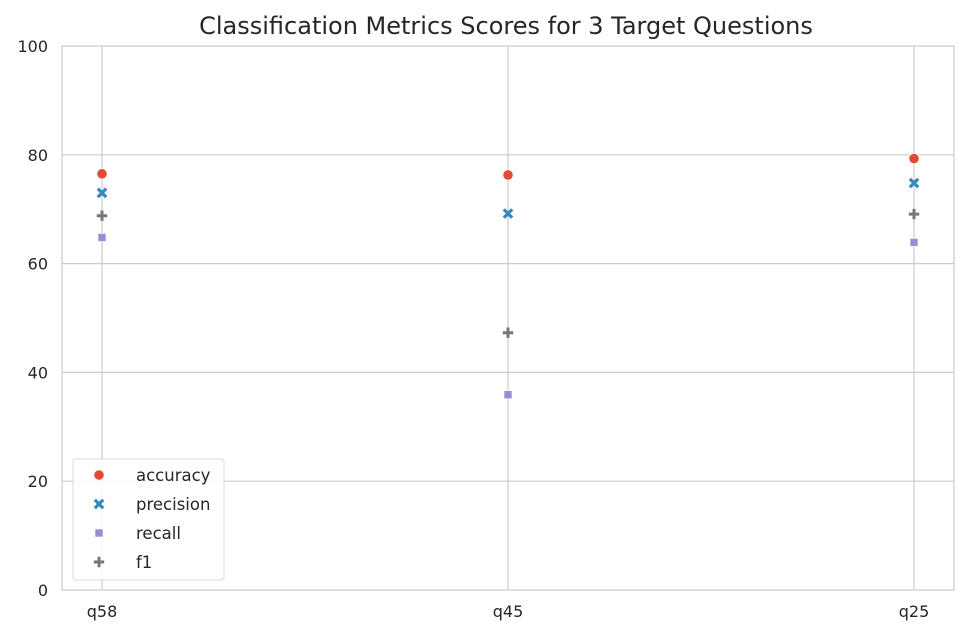  What do you see at coordinates (38, 481) in the screenshot?
I see `y-tick-label: 20` at bounding box center [38, 481].